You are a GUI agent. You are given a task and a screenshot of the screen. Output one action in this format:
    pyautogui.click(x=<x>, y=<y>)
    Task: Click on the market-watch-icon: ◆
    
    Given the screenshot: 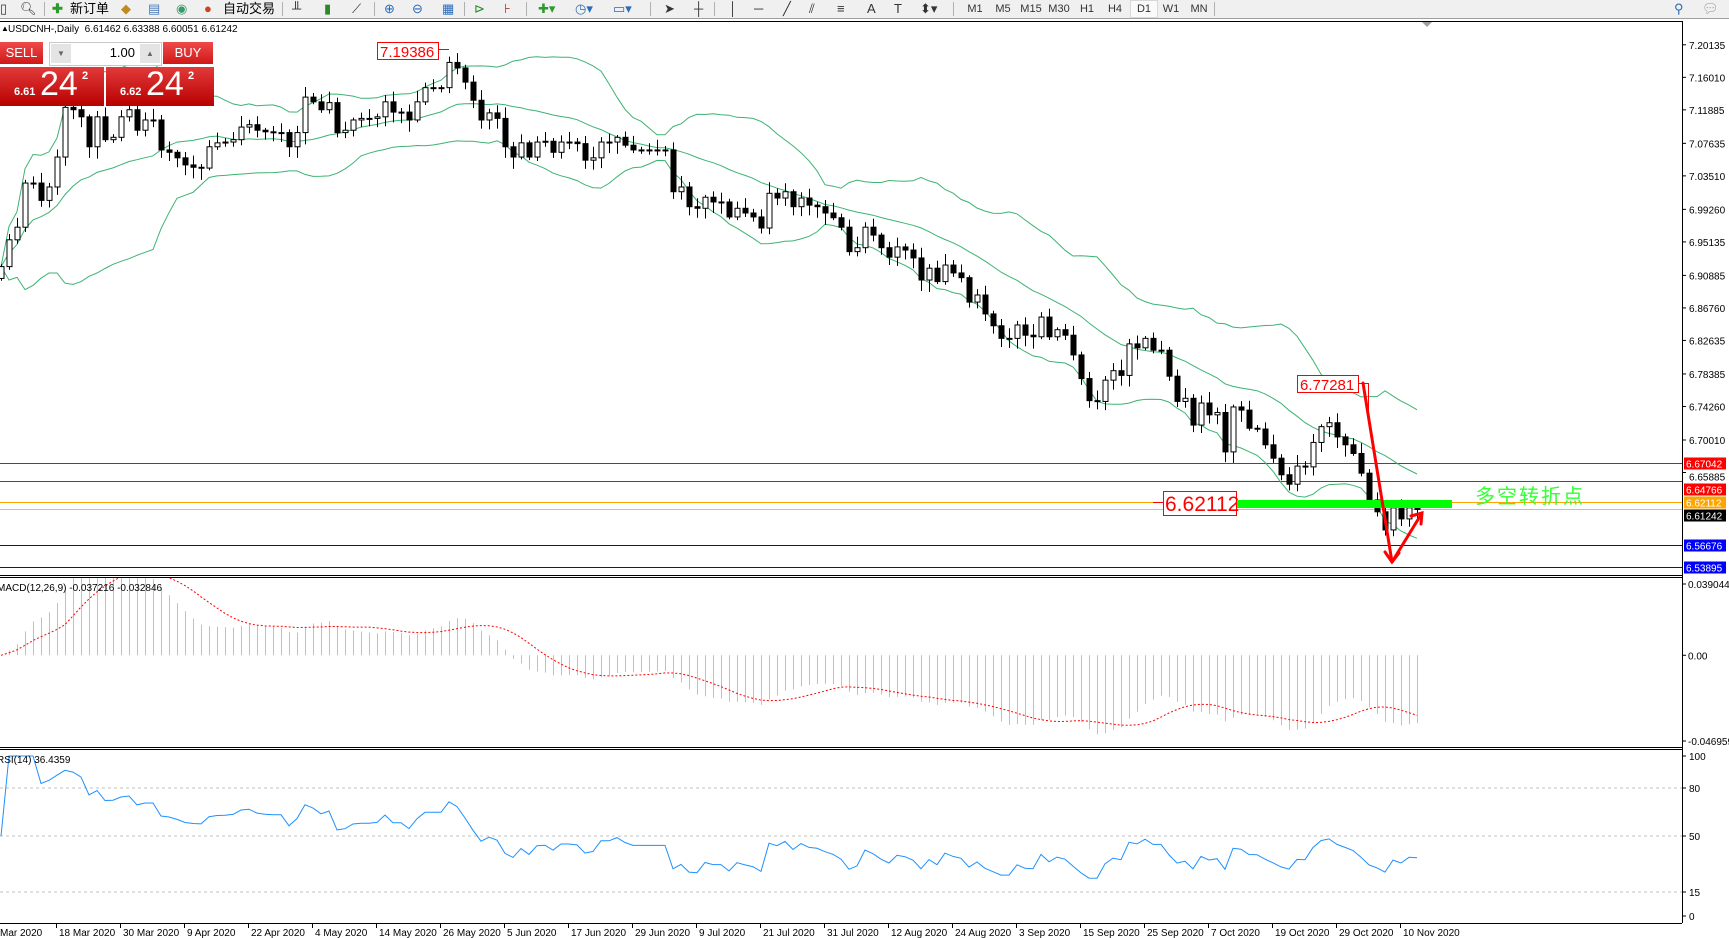 What is the action you would take?
    pyautogui.click(x=126, y=8)
    